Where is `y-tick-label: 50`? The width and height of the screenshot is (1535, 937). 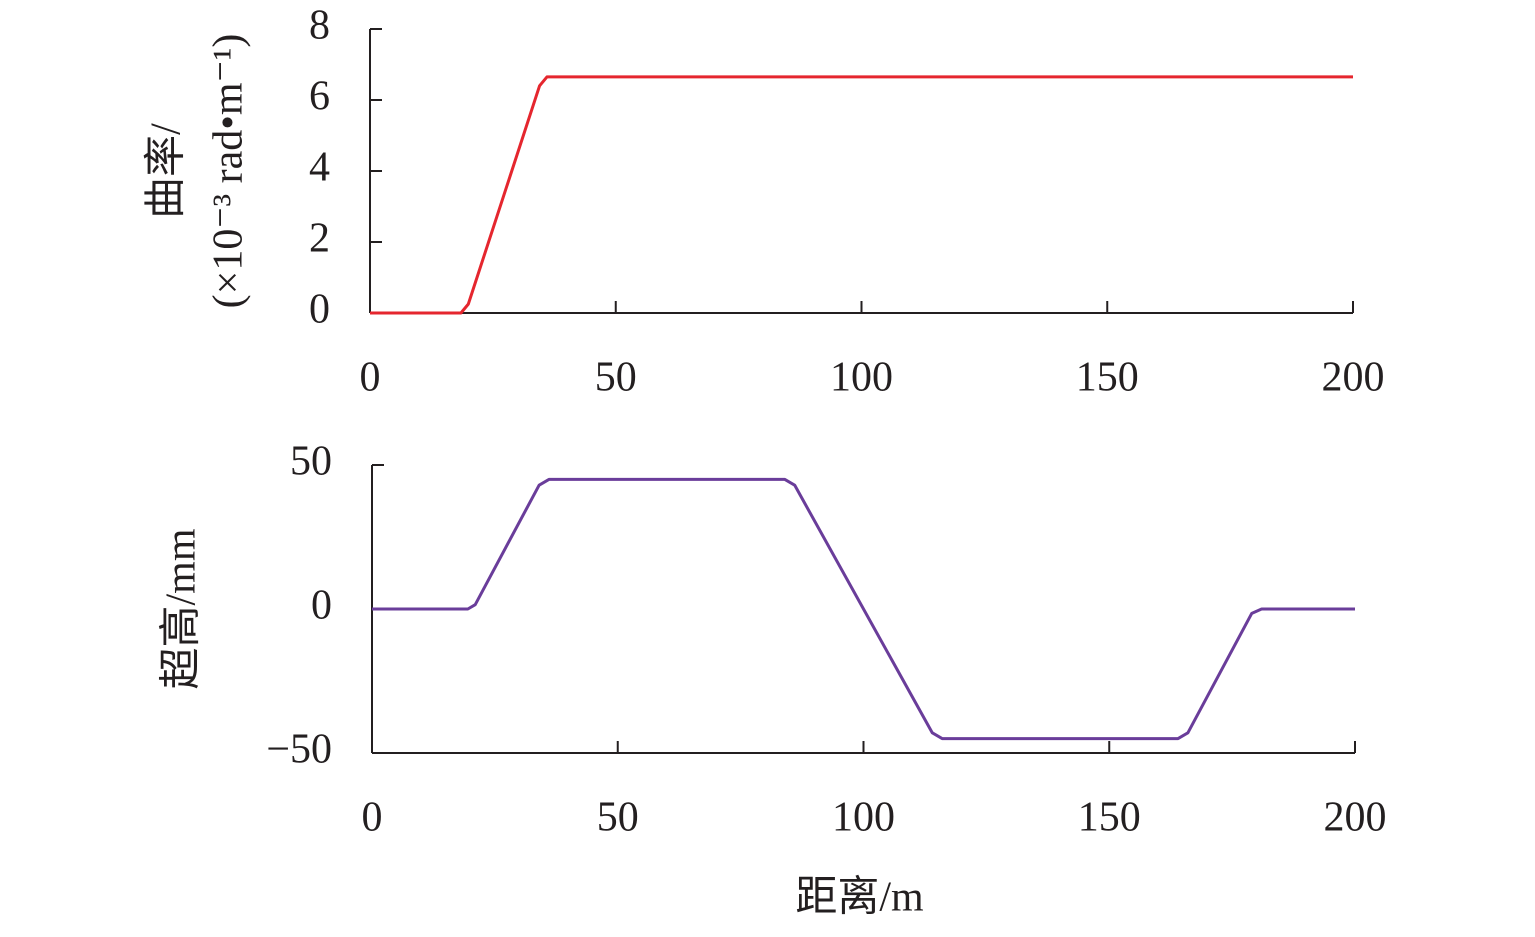 y-tick-label: 50 is located at coordinates (311, 462).